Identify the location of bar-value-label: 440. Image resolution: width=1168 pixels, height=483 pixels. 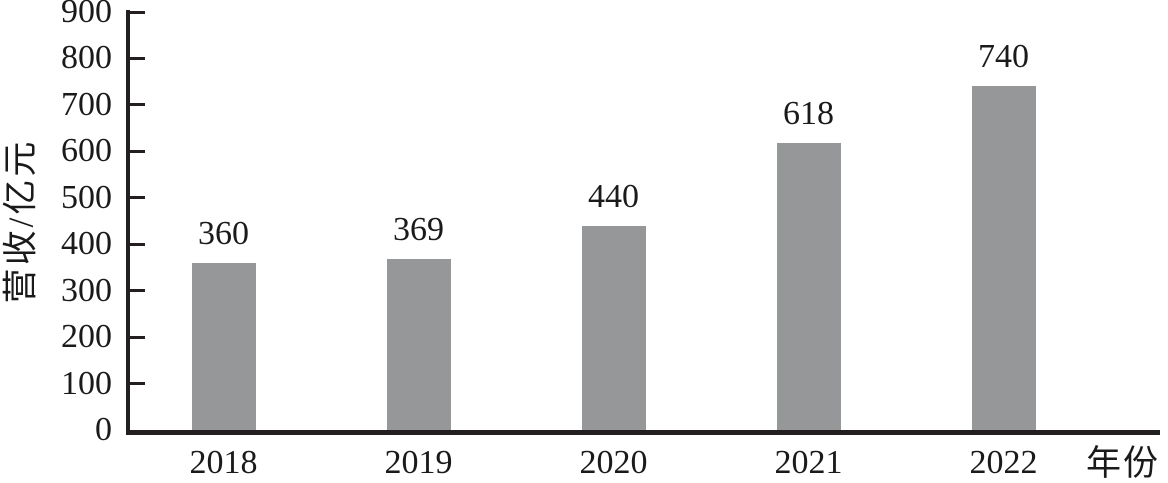
(613, 196).